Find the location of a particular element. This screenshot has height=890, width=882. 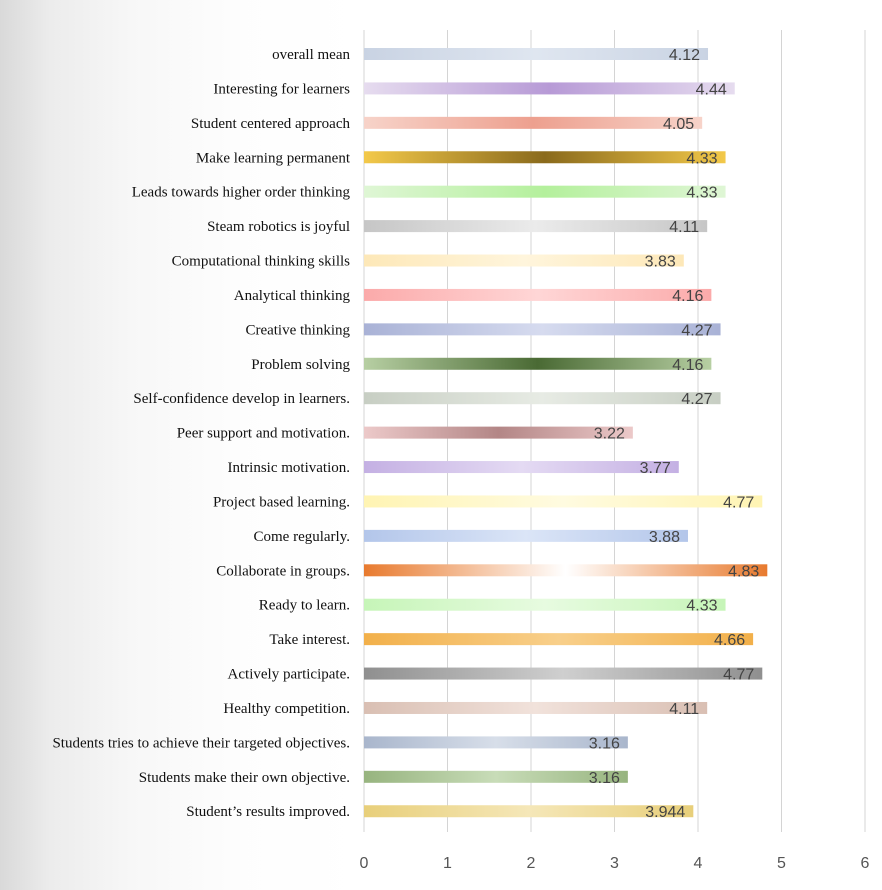

x-tick-label: 4 is located at coordinates (698, 863).